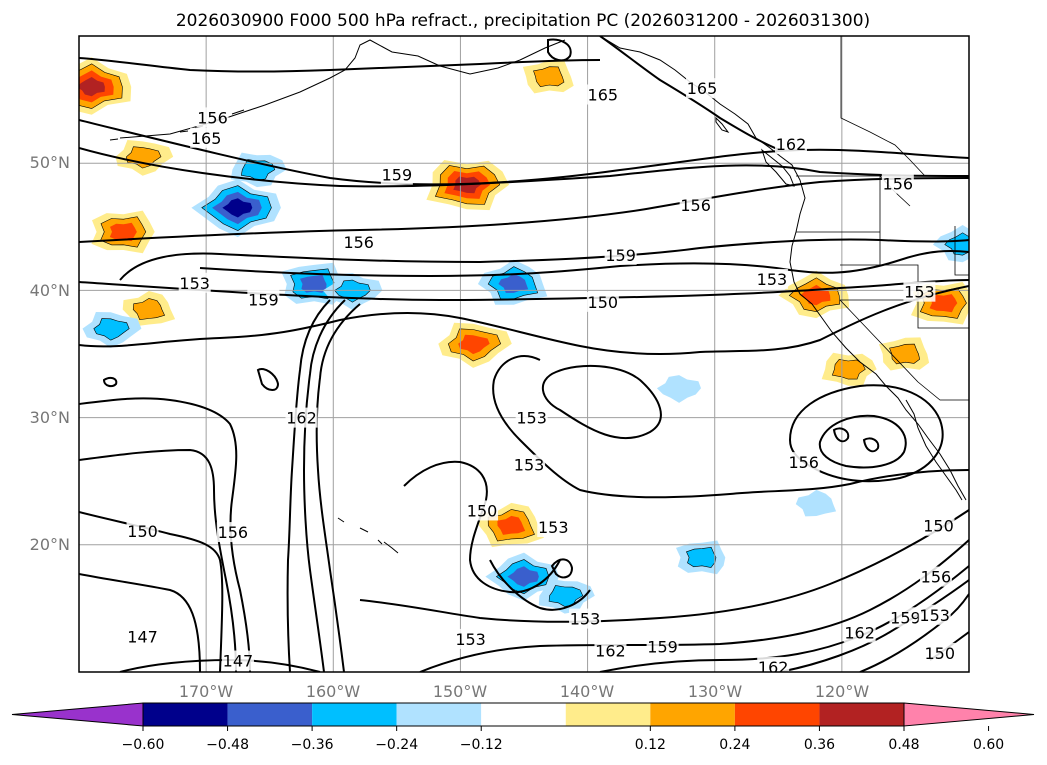 The height and width of the screenshot is (765, 1047). Describe the element at coordinates (342, 89) in the screenshot. I see `coastline-alaska` at that location.